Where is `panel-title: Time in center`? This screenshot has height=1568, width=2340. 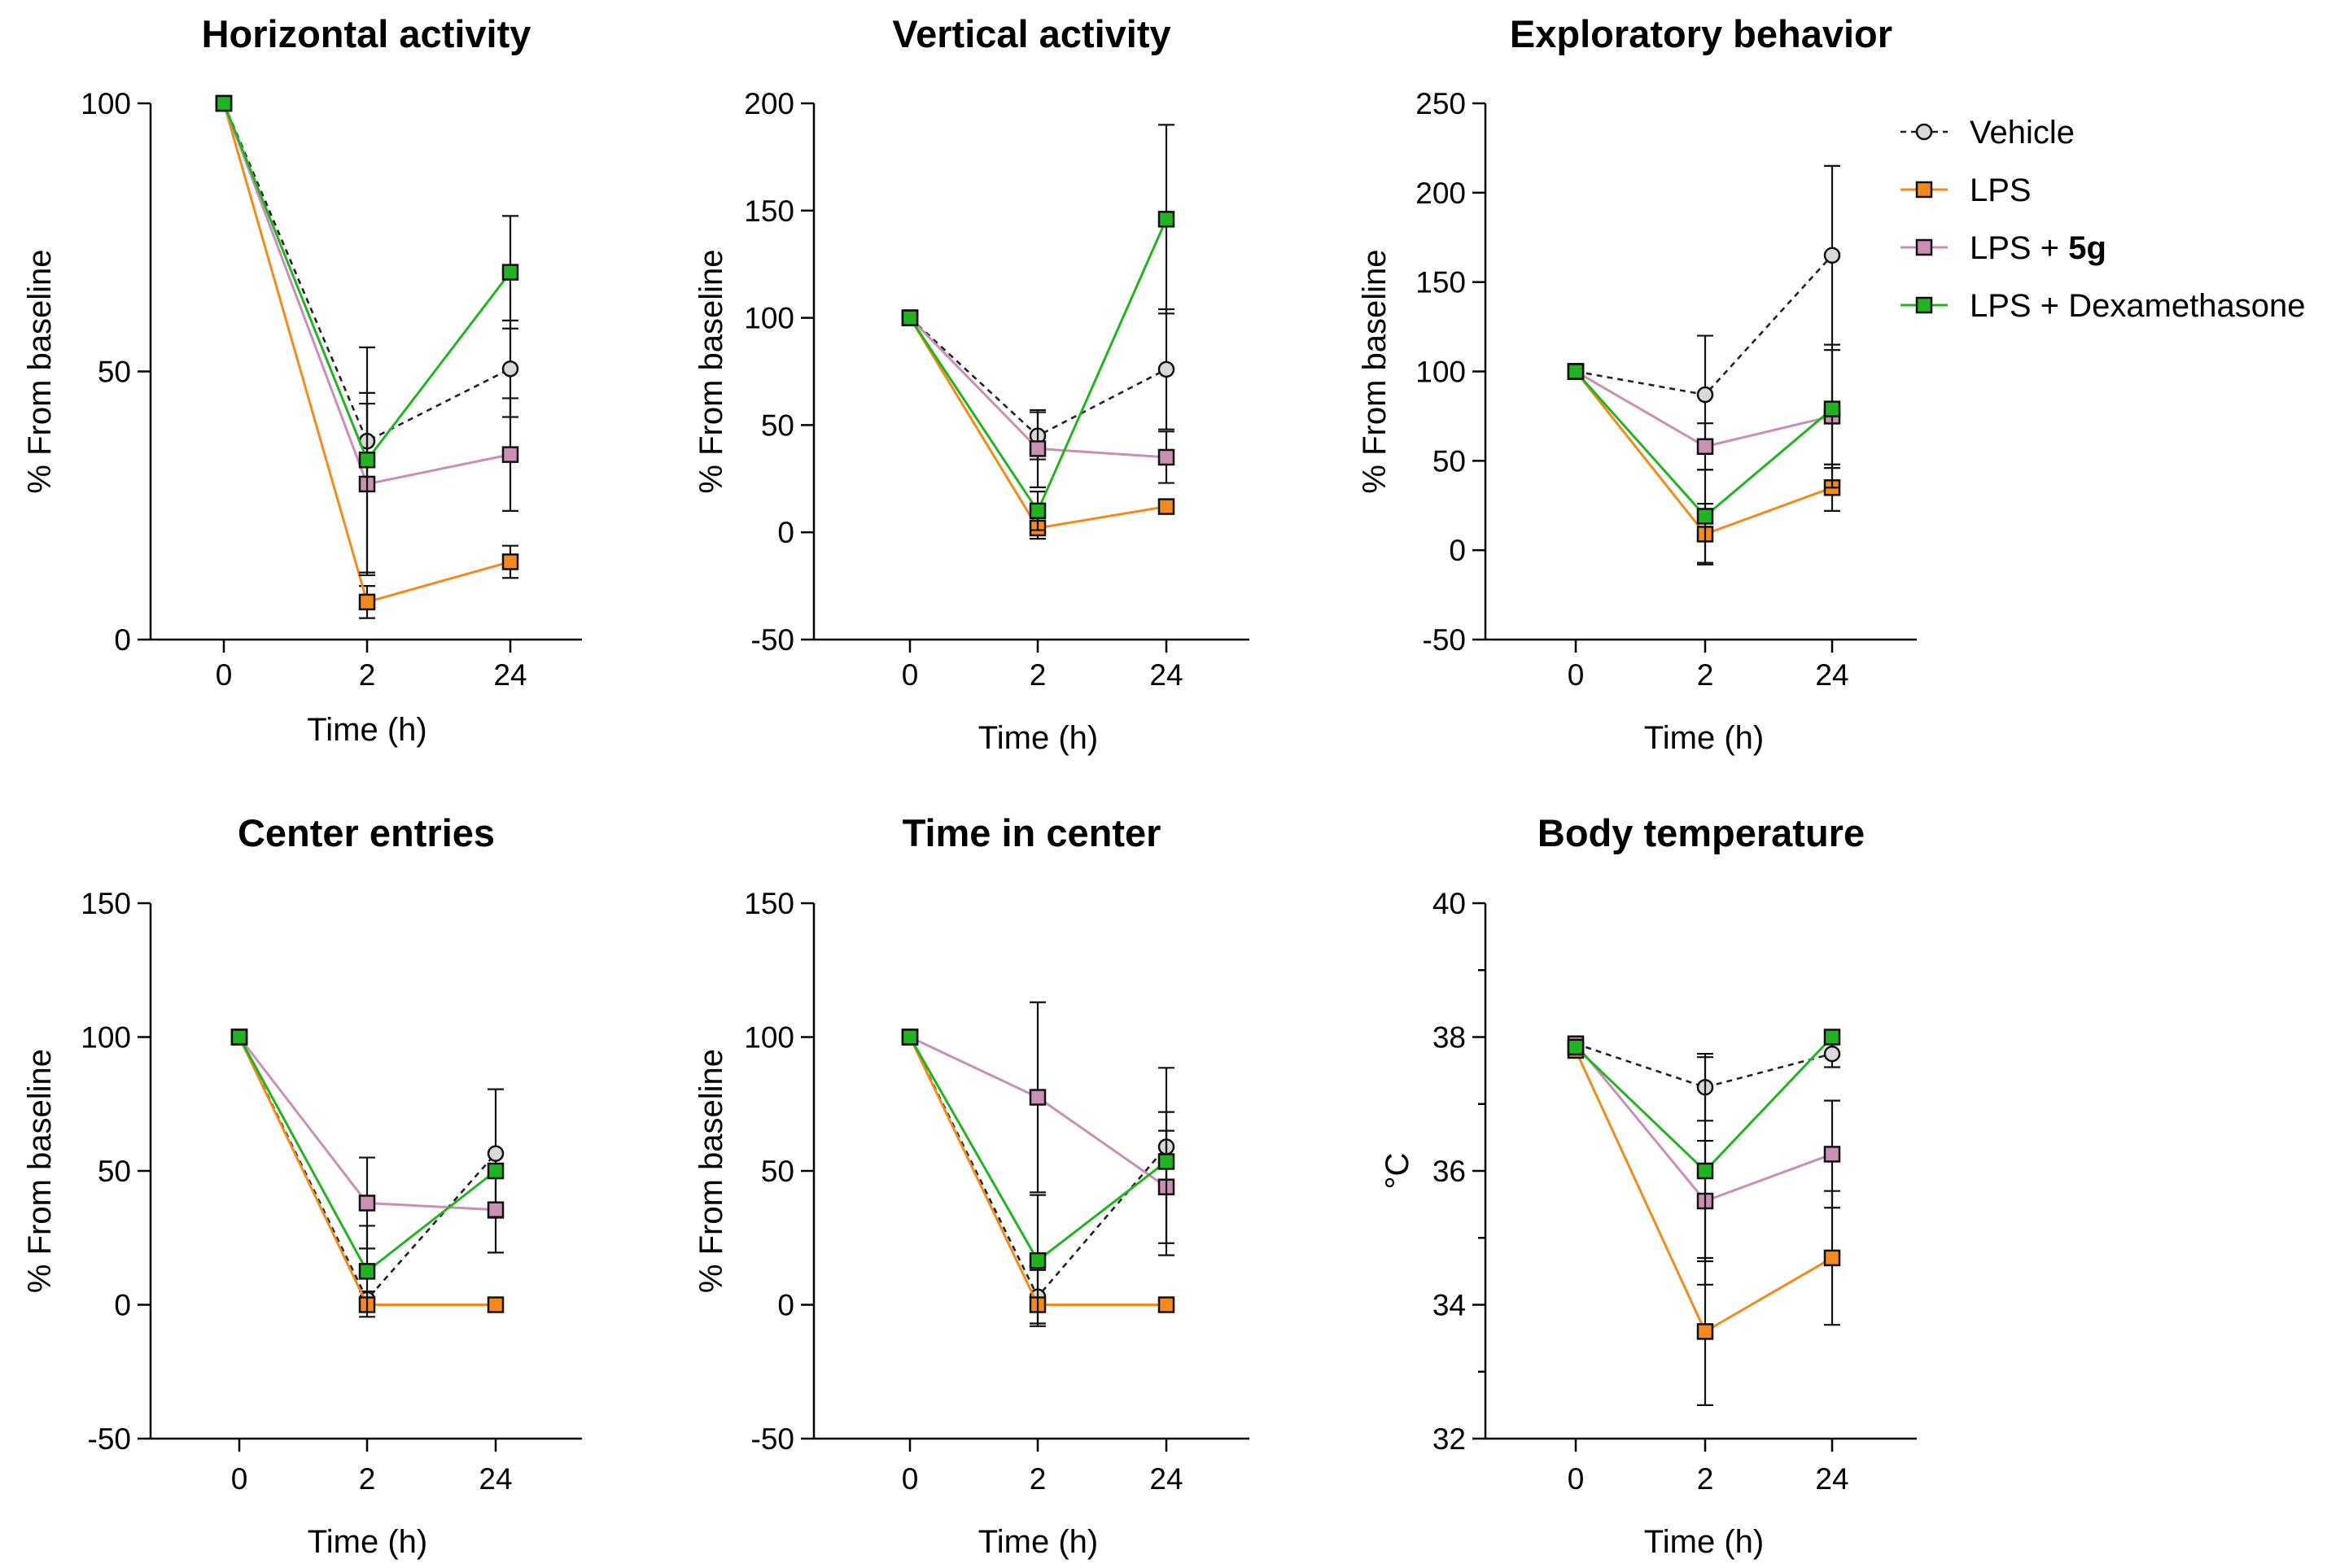 panel-title: Time in center is located at coordinates (1032, 832).